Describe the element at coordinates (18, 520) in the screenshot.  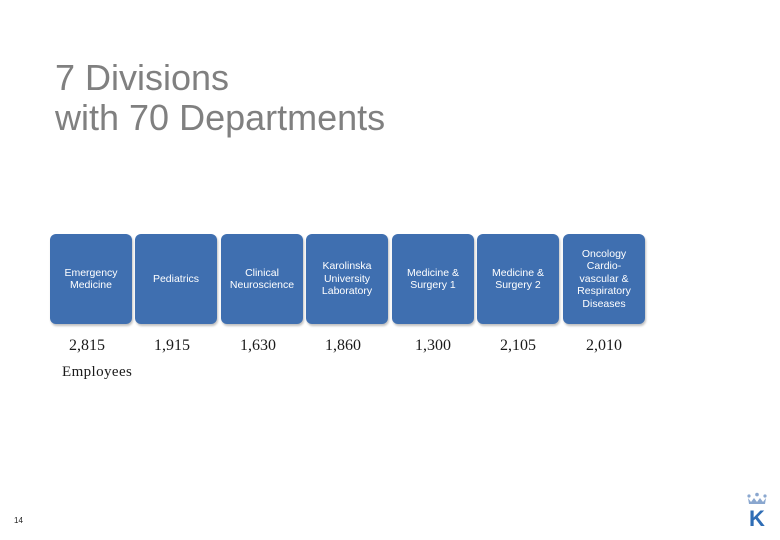
I see `page-number: 14` at that location.